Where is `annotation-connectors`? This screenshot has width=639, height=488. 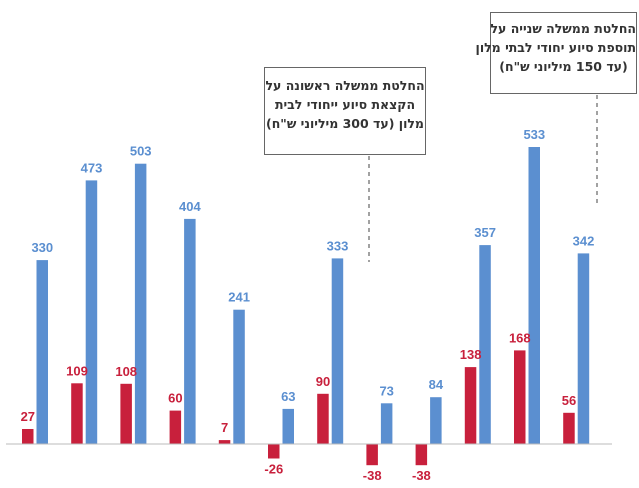 annotation-connectors is located at coordinates (483, 178).